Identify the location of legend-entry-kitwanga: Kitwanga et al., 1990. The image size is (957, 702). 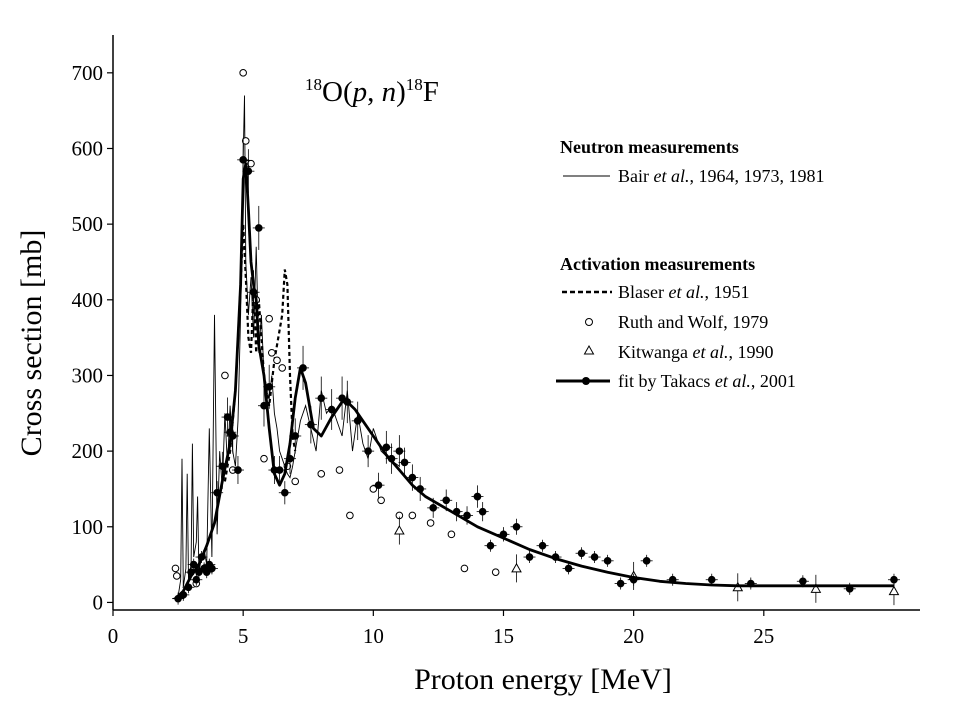
(695, 352).